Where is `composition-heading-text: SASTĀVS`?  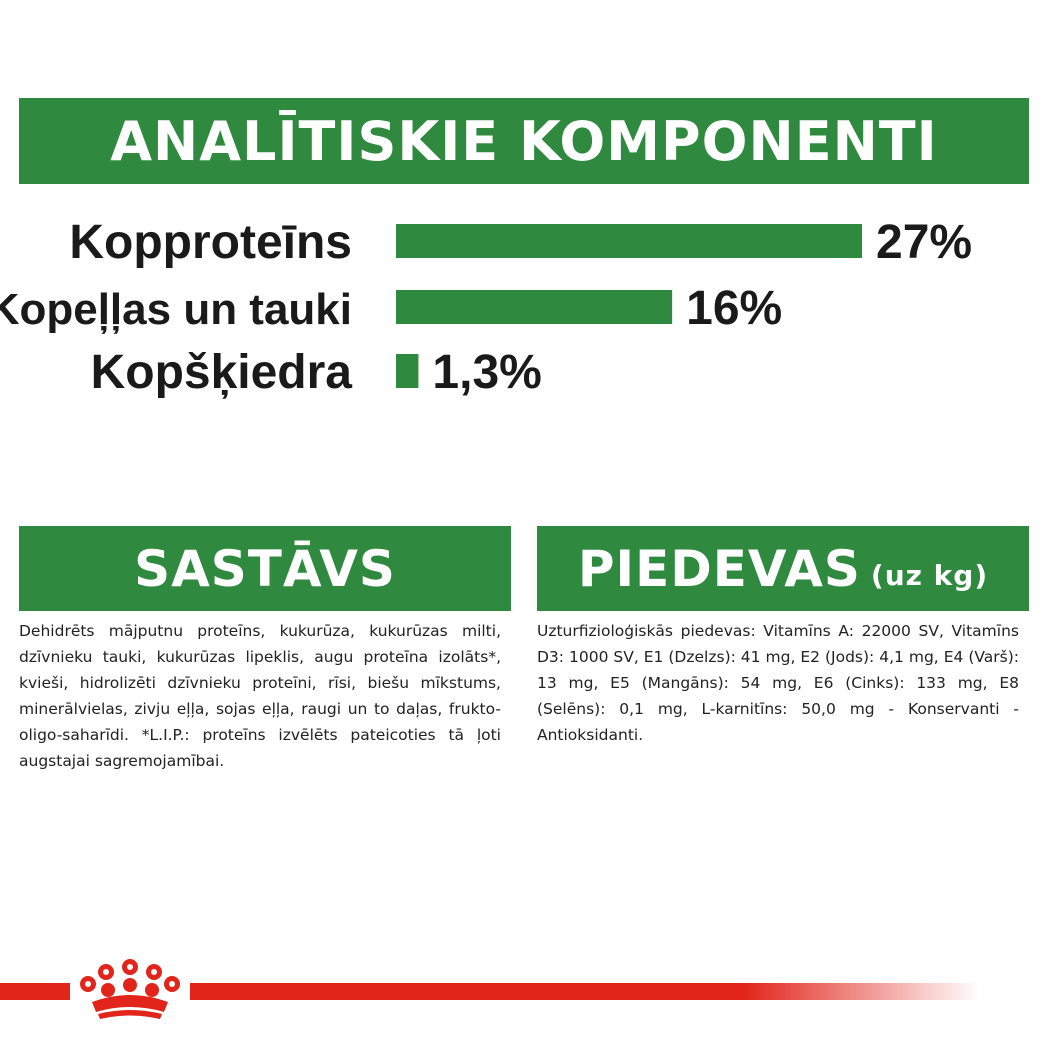 composition-heading-text: SASTĀVS is located at coordinates (265, 568).